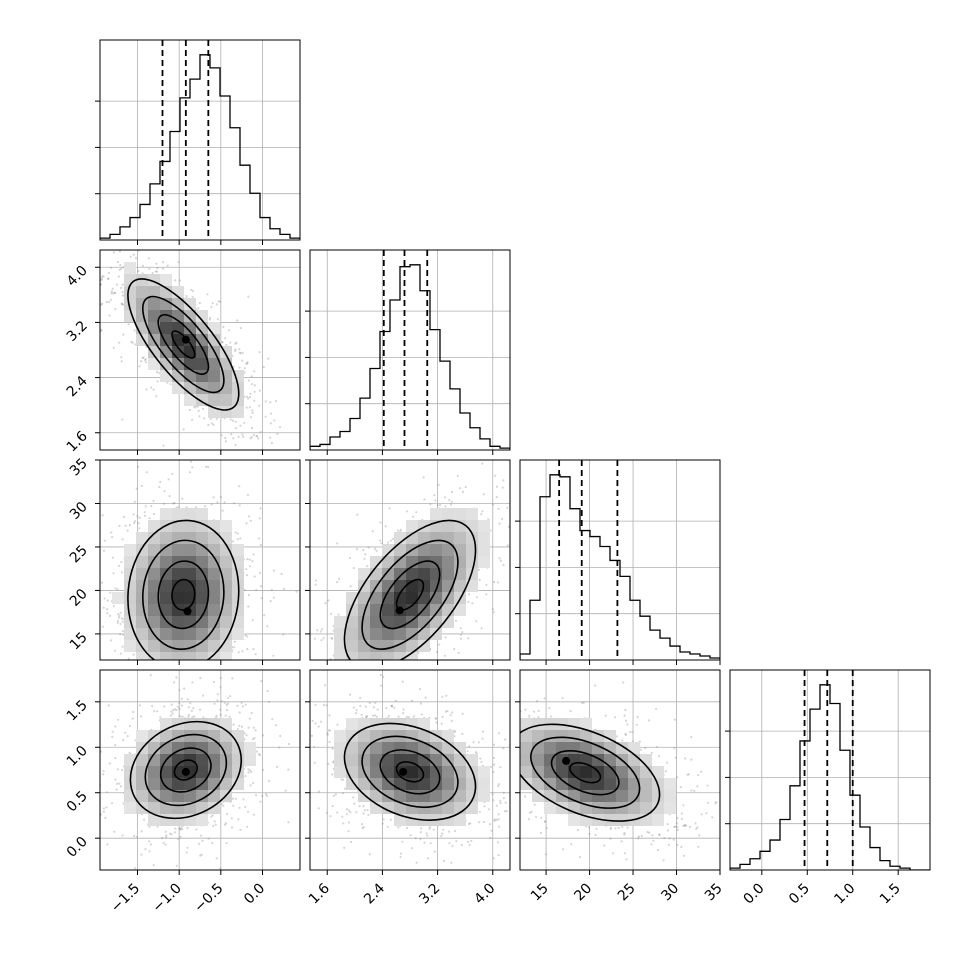  Describe the element at coordinates (185, 339) in the screenshot. I see `density-peak-marker` at that location.